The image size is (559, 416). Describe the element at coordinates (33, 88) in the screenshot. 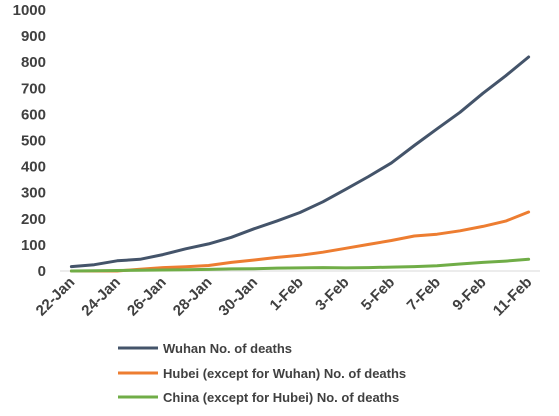

I see `y-tick-label: 700` at that location.